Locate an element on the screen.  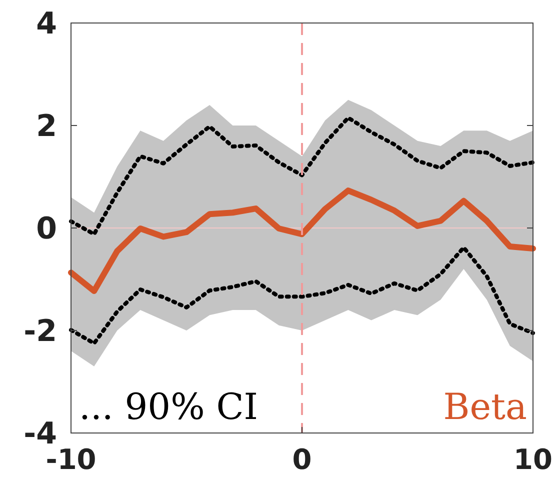
y-tick-label: 0 is located at coordinates (46, 229).